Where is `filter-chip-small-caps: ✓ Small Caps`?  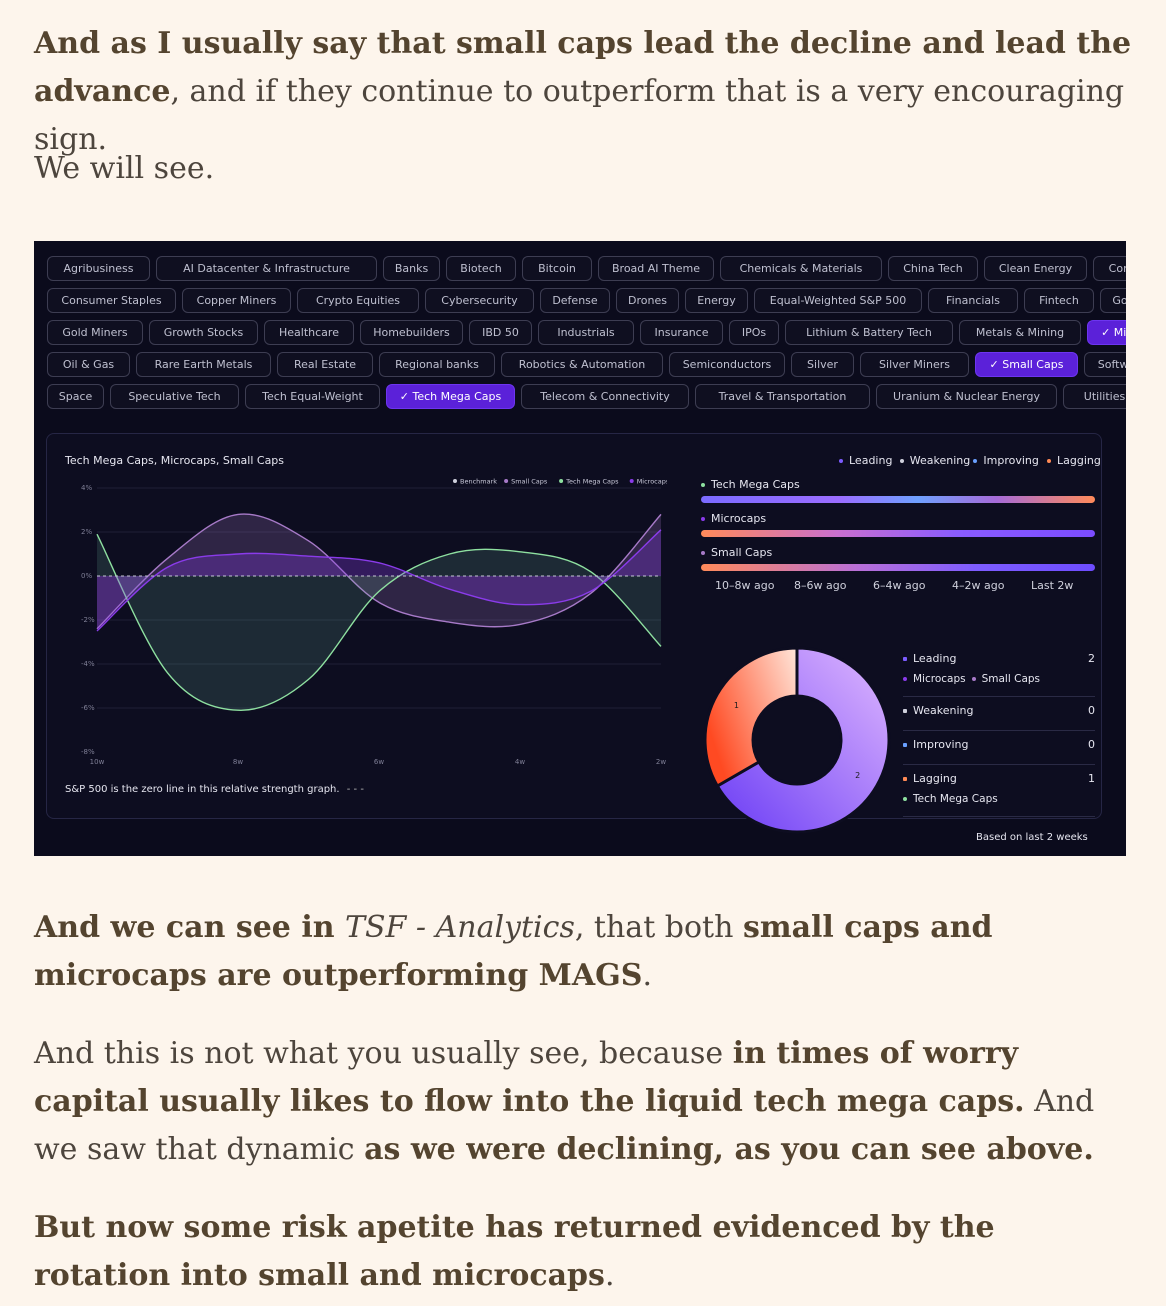
filter-chip-small-caps: ✓ Small Caps is located at coordinates (1026, 364).